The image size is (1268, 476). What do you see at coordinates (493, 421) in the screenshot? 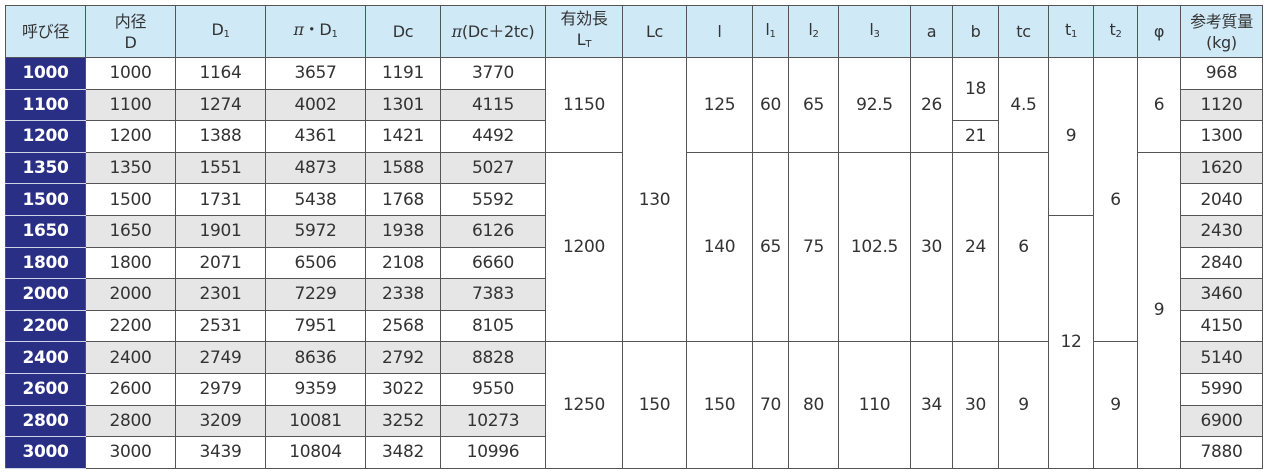
I see `cell-piDc: 10273` at bounding box center [493, 421].